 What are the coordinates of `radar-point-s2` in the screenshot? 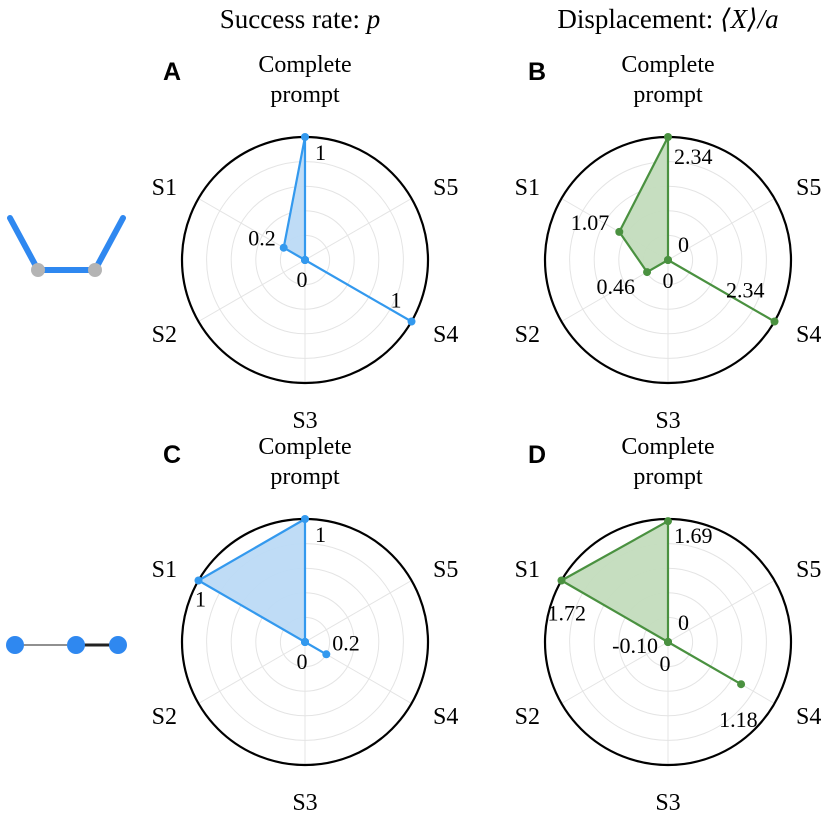 It's located at (647, 272).